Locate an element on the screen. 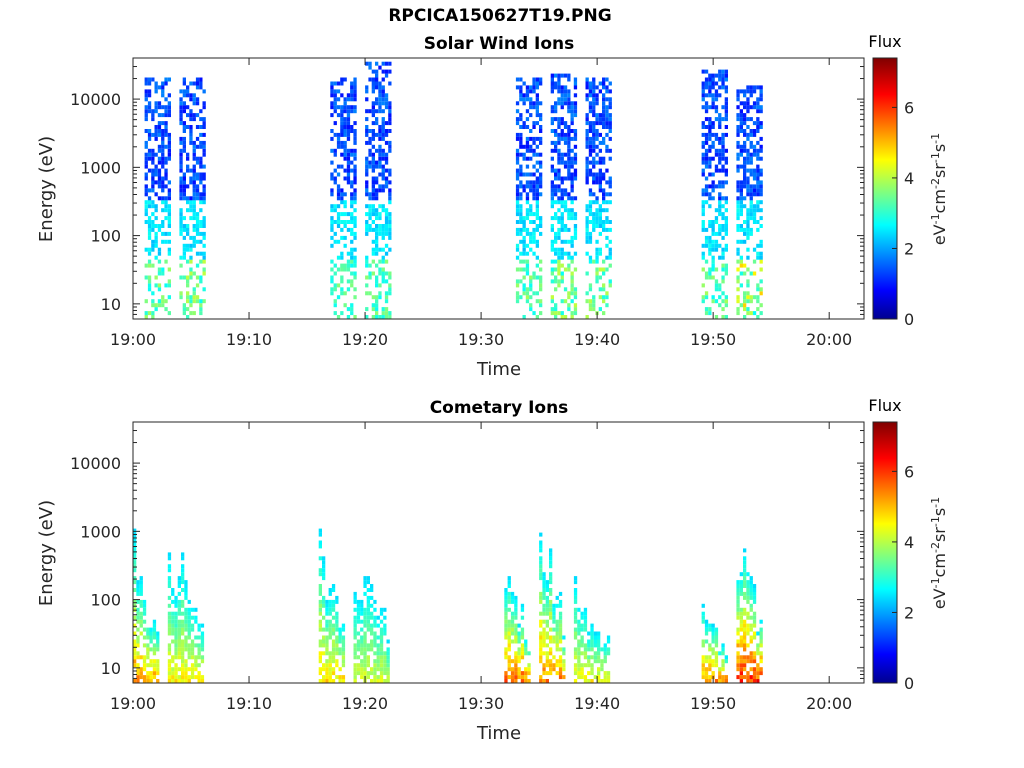 The image size is (1024, 768). spectrogram-cells is located at coordinates (448, 605).